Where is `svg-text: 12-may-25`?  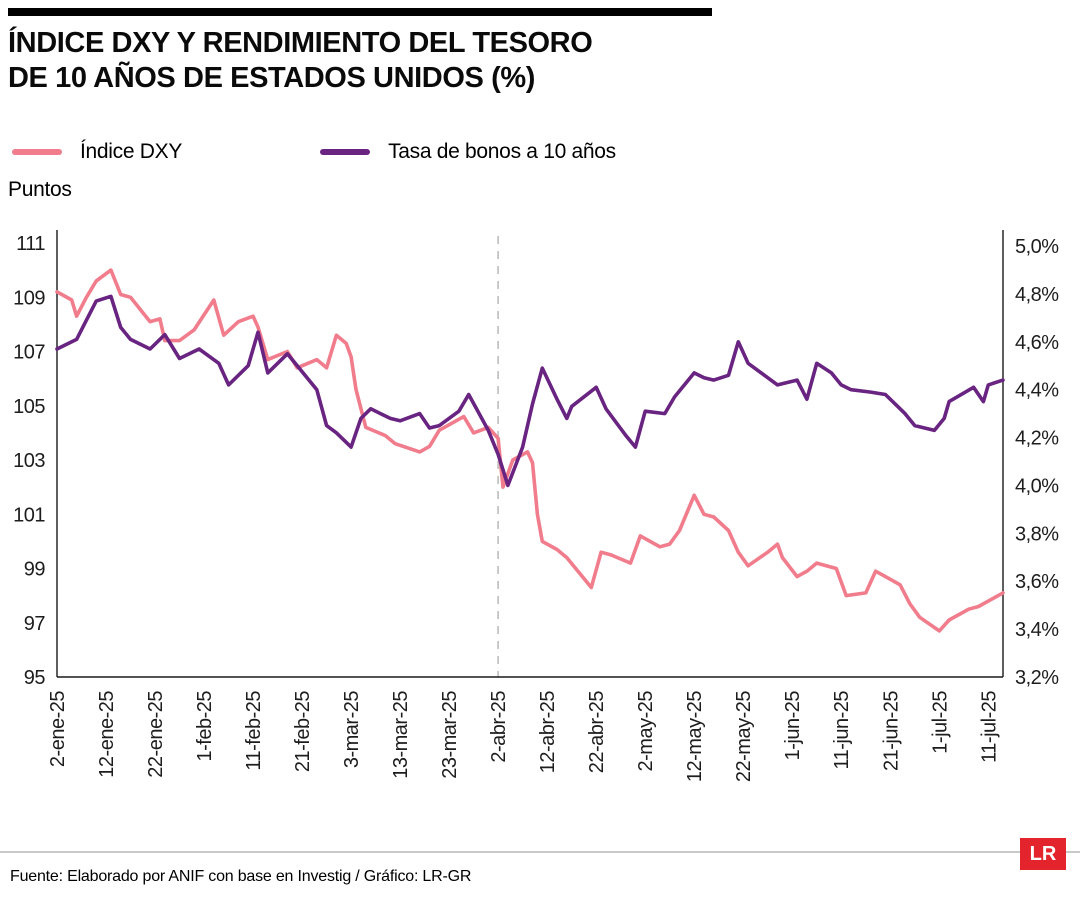
svg-text: 12-may-25 is located at coordinates (695, 736).